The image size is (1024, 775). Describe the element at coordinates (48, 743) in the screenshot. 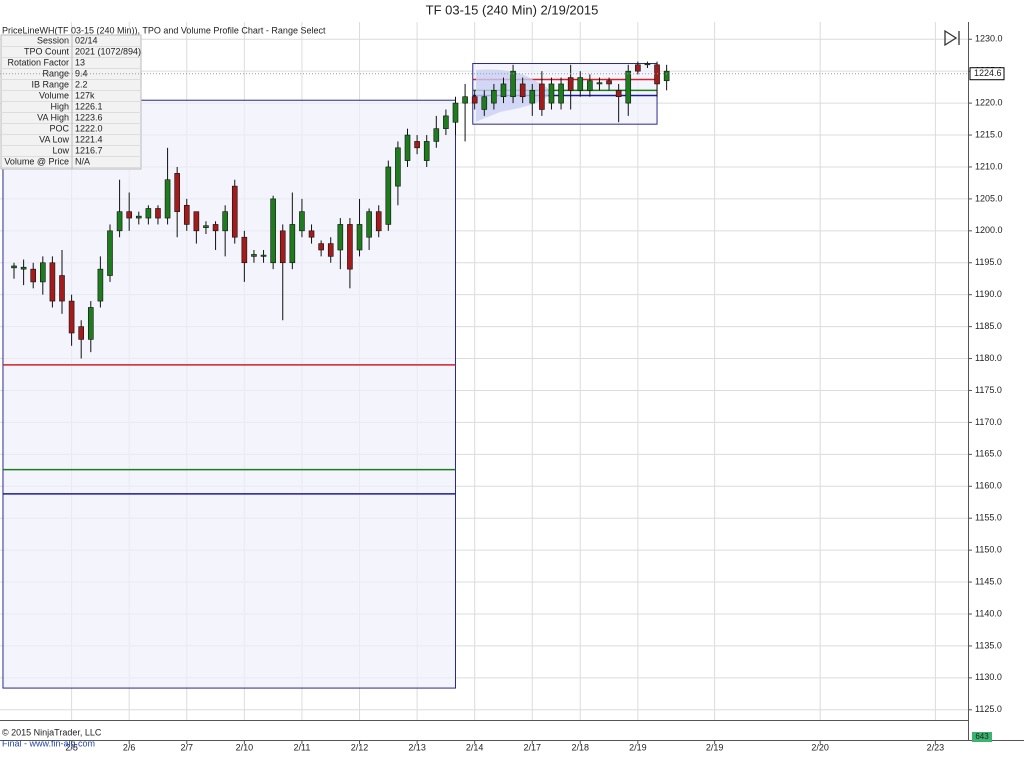

I see `source: Final - www.fin-alg.com` at that location.